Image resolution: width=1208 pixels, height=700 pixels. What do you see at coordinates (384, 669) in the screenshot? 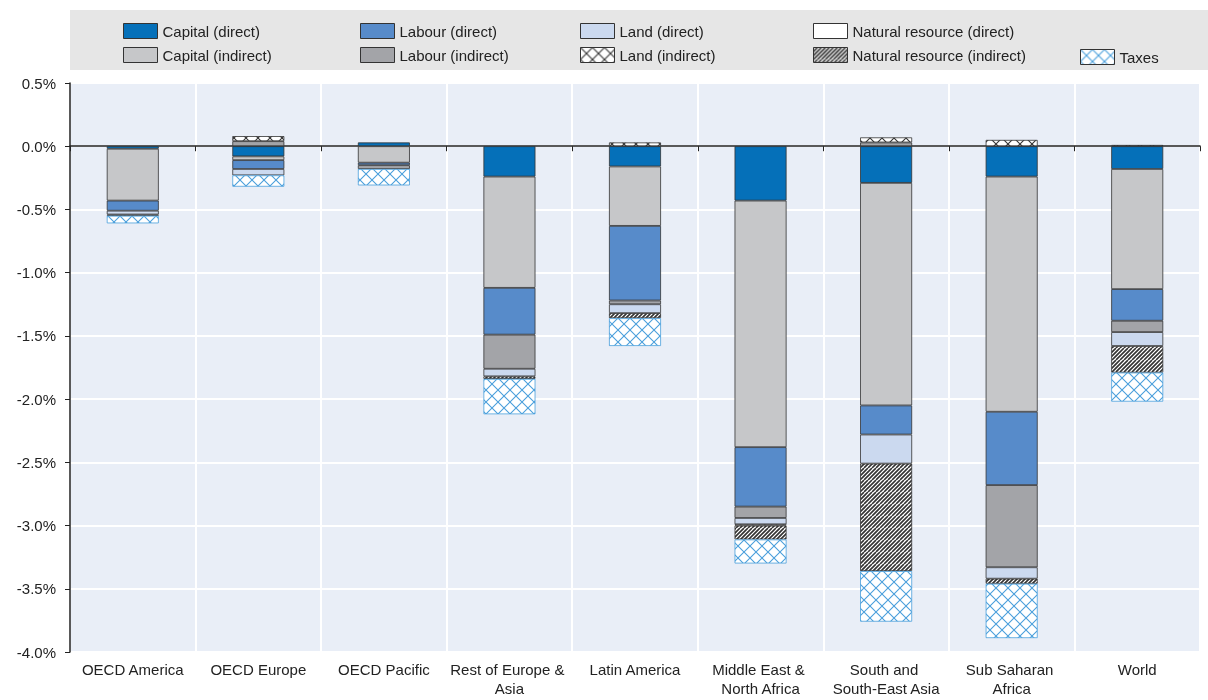
I see `x-tick-label: OECD Pacific` at bounding box center [384, 669].